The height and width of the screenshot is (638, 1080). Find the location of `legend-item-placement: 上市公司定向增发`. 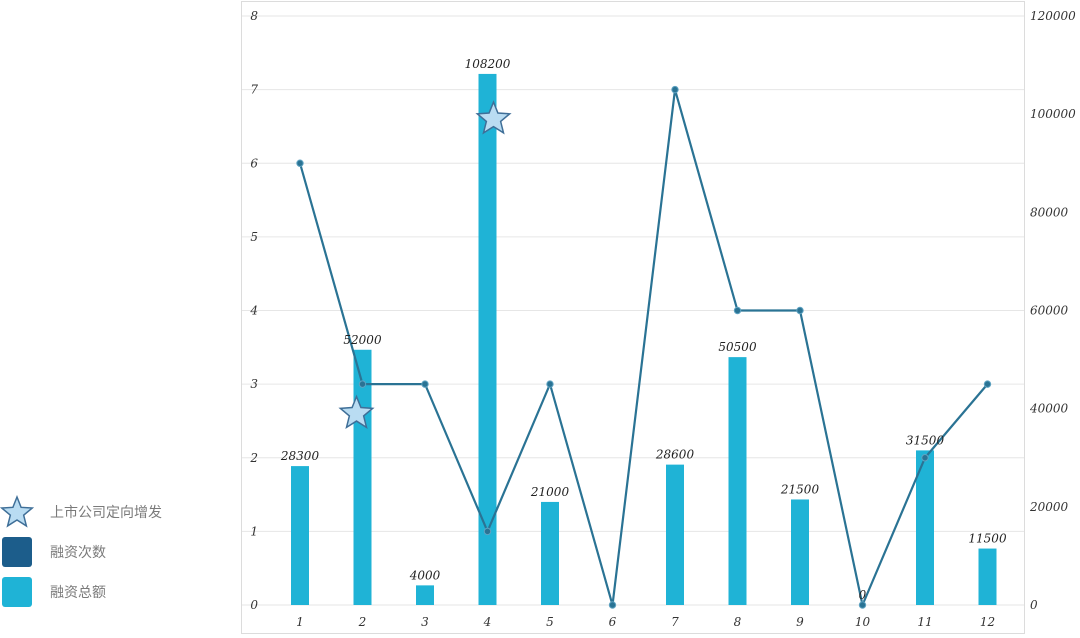

legend-item-placement: 上市公司定向增发 is located at coordinates (81, 512).